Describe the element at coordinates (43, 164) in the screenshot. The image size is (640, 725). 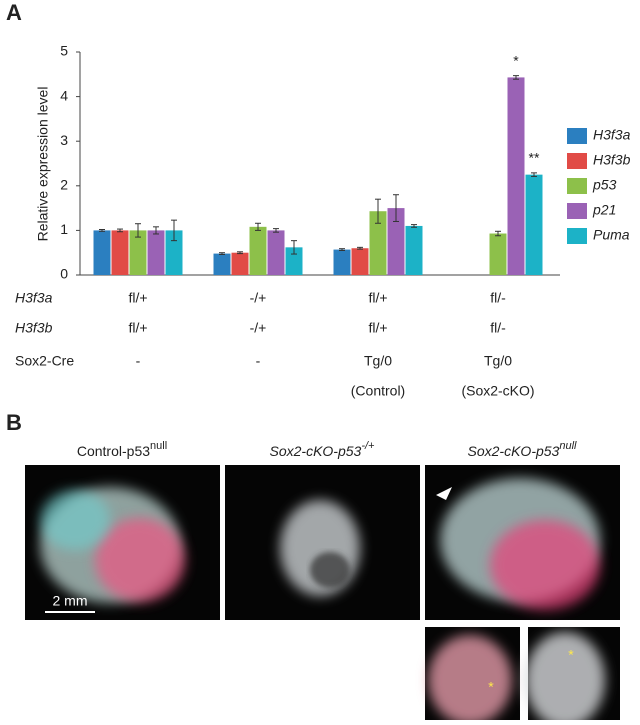
I see `y-axis-label: Relative expression level` at that location.